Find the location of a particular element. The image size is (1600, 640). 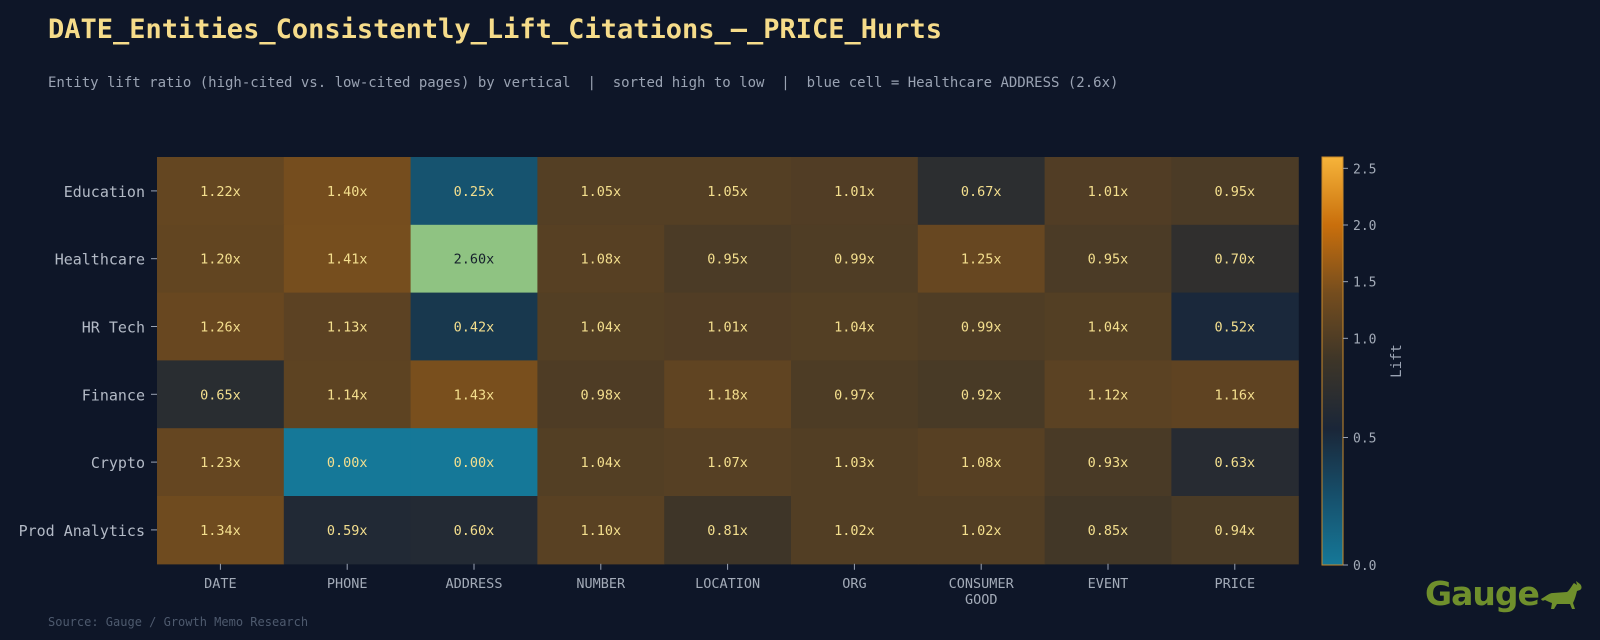

cell-value-label: 0.94x is located at coordinates (1234, 531).